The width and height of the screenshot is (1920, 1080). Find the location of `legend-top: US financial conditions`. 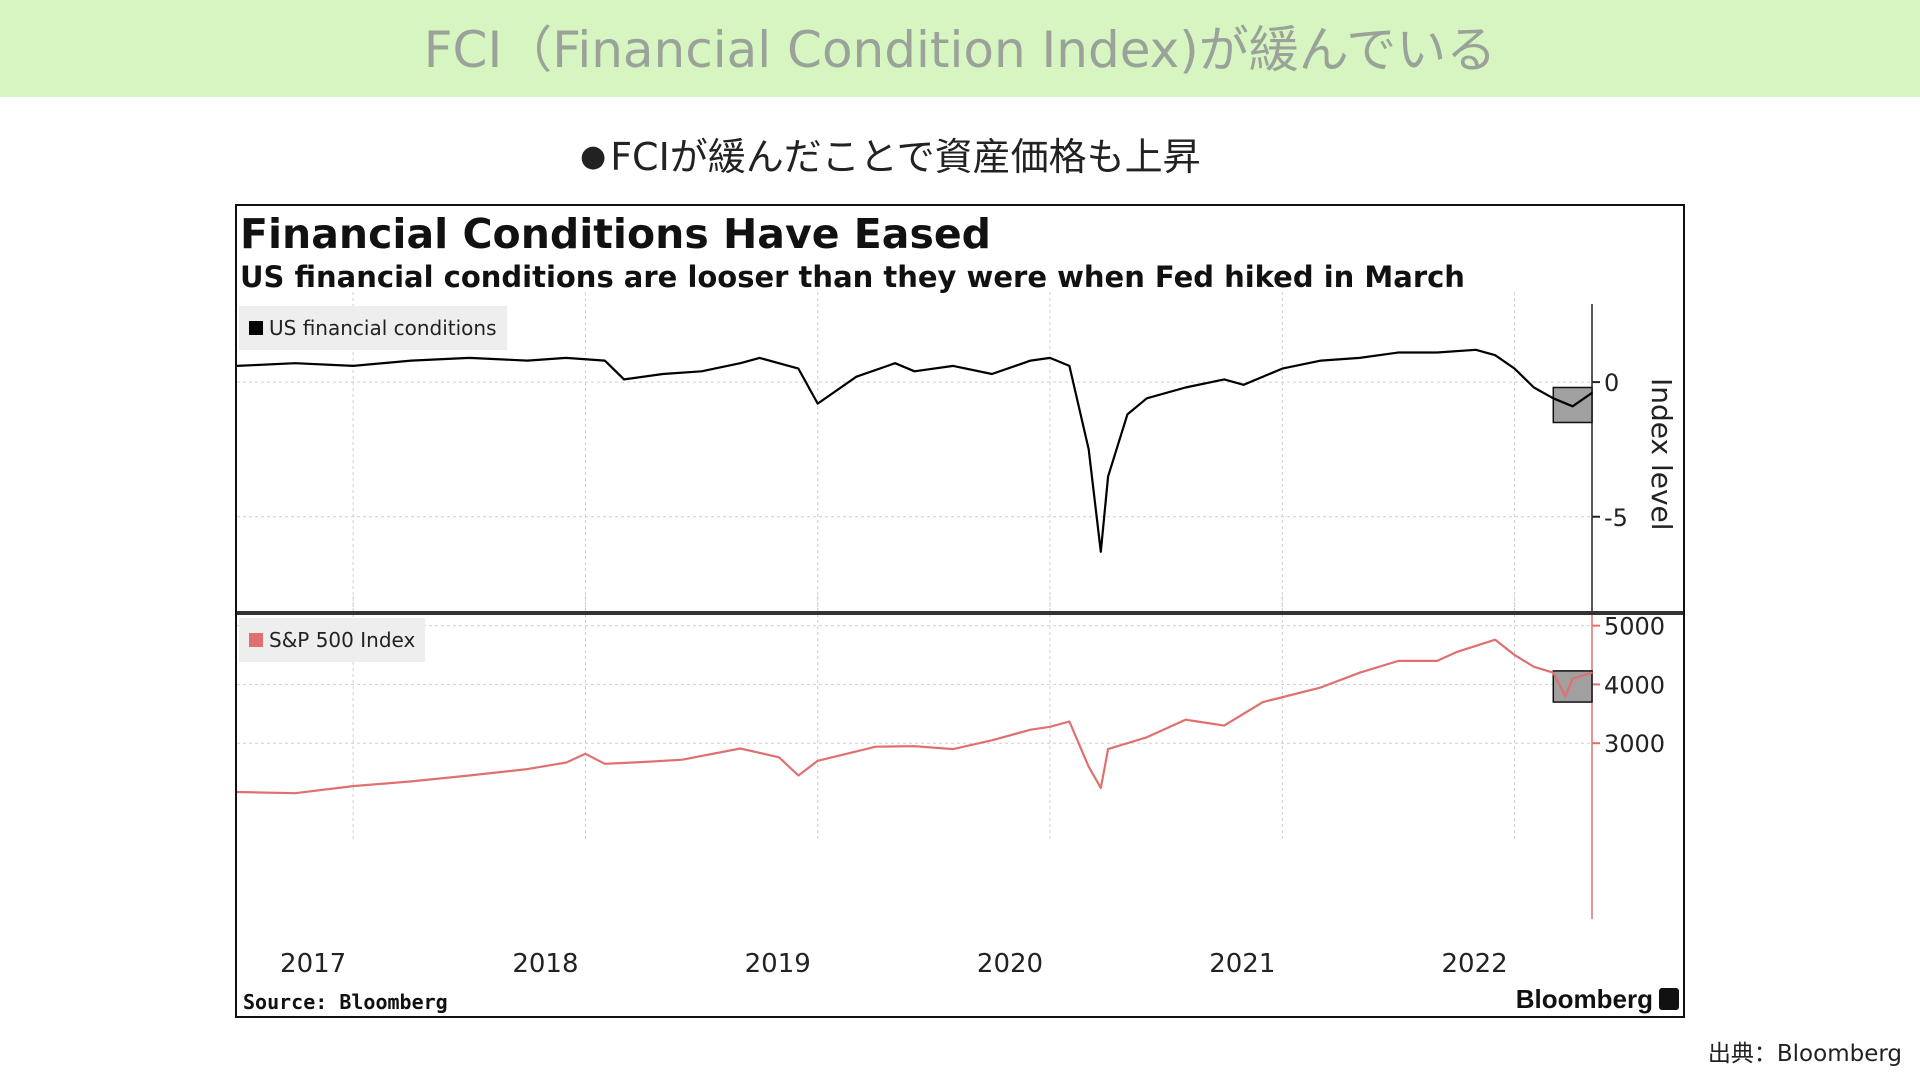

legend-top: US financial conditions is located at coordinates (373, 328).